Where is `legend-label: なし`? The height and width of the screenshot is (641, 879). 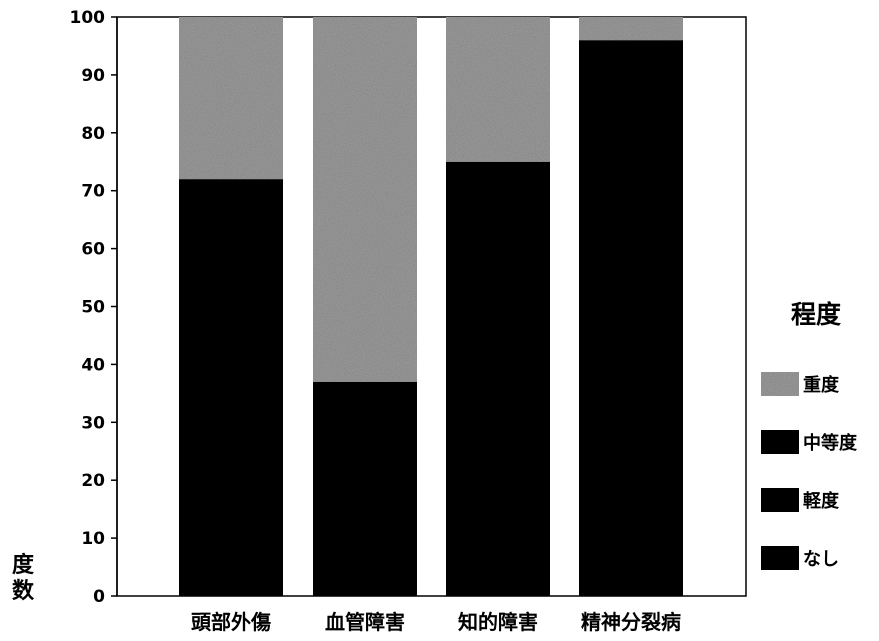 legend-label: なし is located at coordinates (821, 559).